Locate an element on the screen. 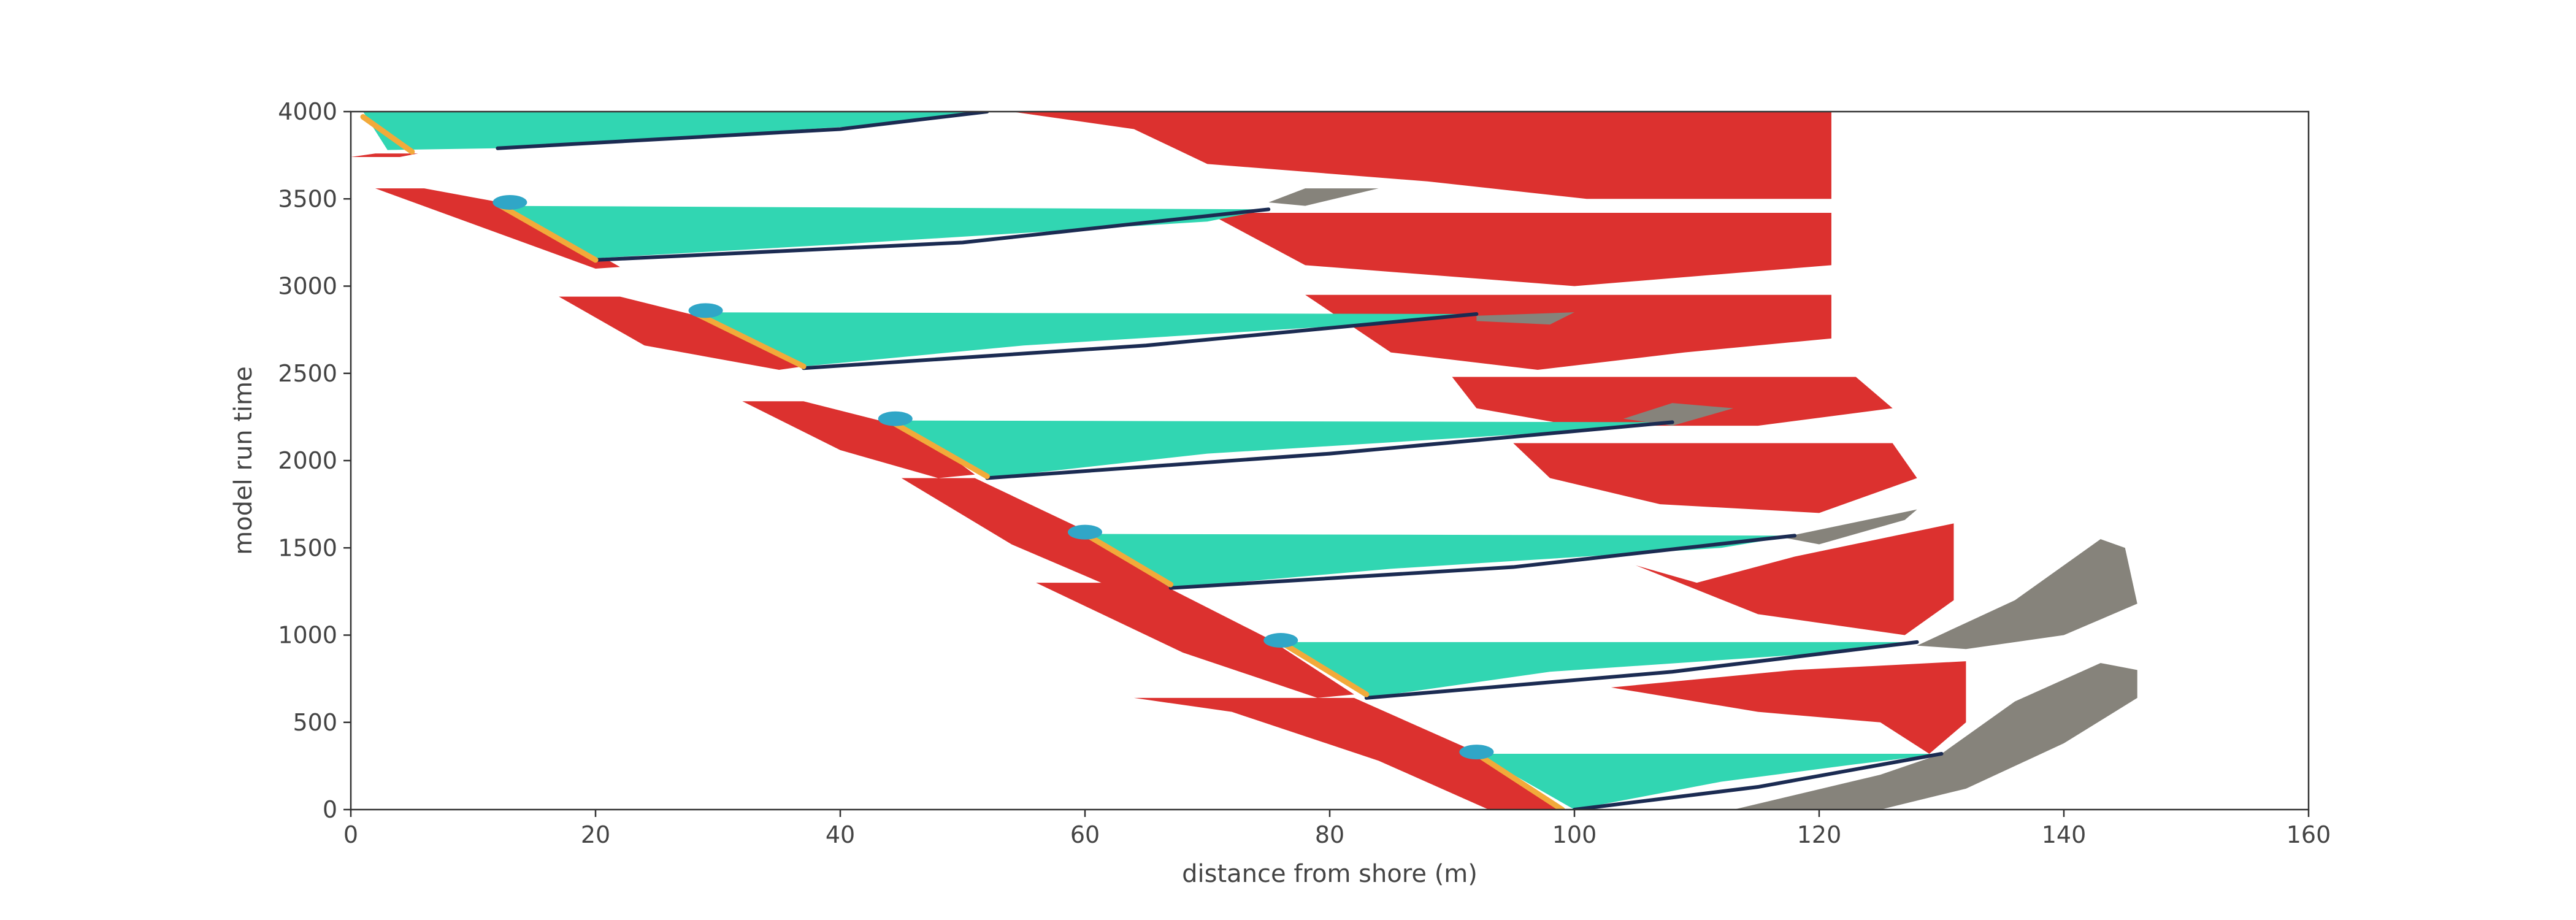 The image size is (2576, 920). x-tick-label-7: 140 is located at coordinates (2064, 834).